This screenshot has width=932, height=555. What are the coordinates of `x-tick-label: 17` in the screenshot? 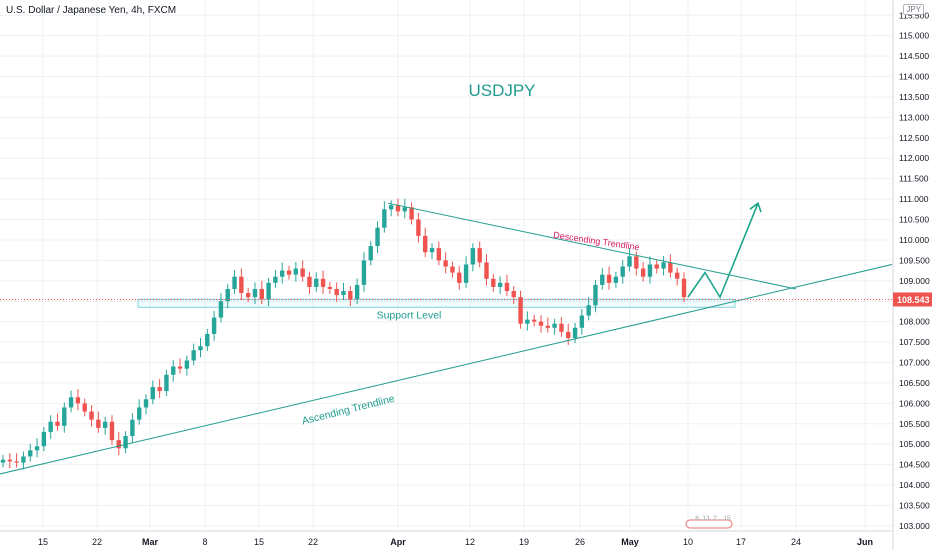 It's located at (741, 542).